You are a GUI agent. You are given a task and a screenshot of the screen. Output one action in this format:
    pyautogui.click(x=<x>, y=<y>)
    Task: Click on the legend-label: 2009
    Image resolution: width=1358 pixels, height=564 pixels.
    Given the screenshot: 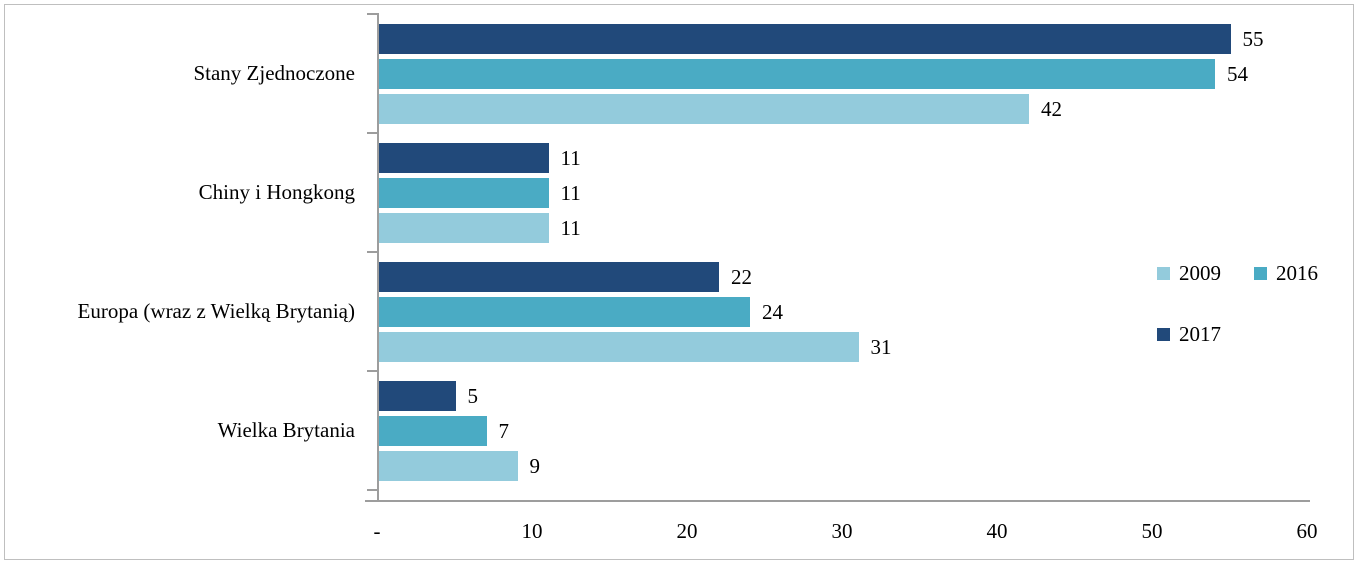 What is the action you would take?
    pyautogui.click(x=1200, y=273)
    